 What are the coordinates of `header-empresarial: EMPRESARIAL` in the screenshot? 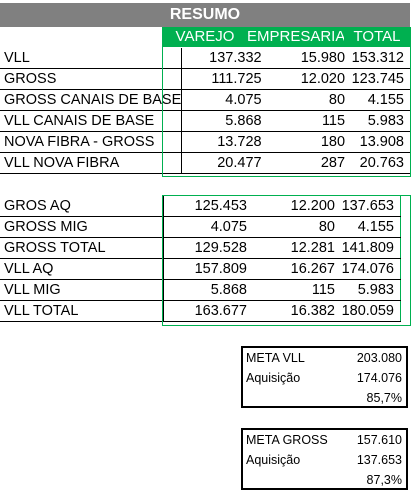 It's located at (300, 37).